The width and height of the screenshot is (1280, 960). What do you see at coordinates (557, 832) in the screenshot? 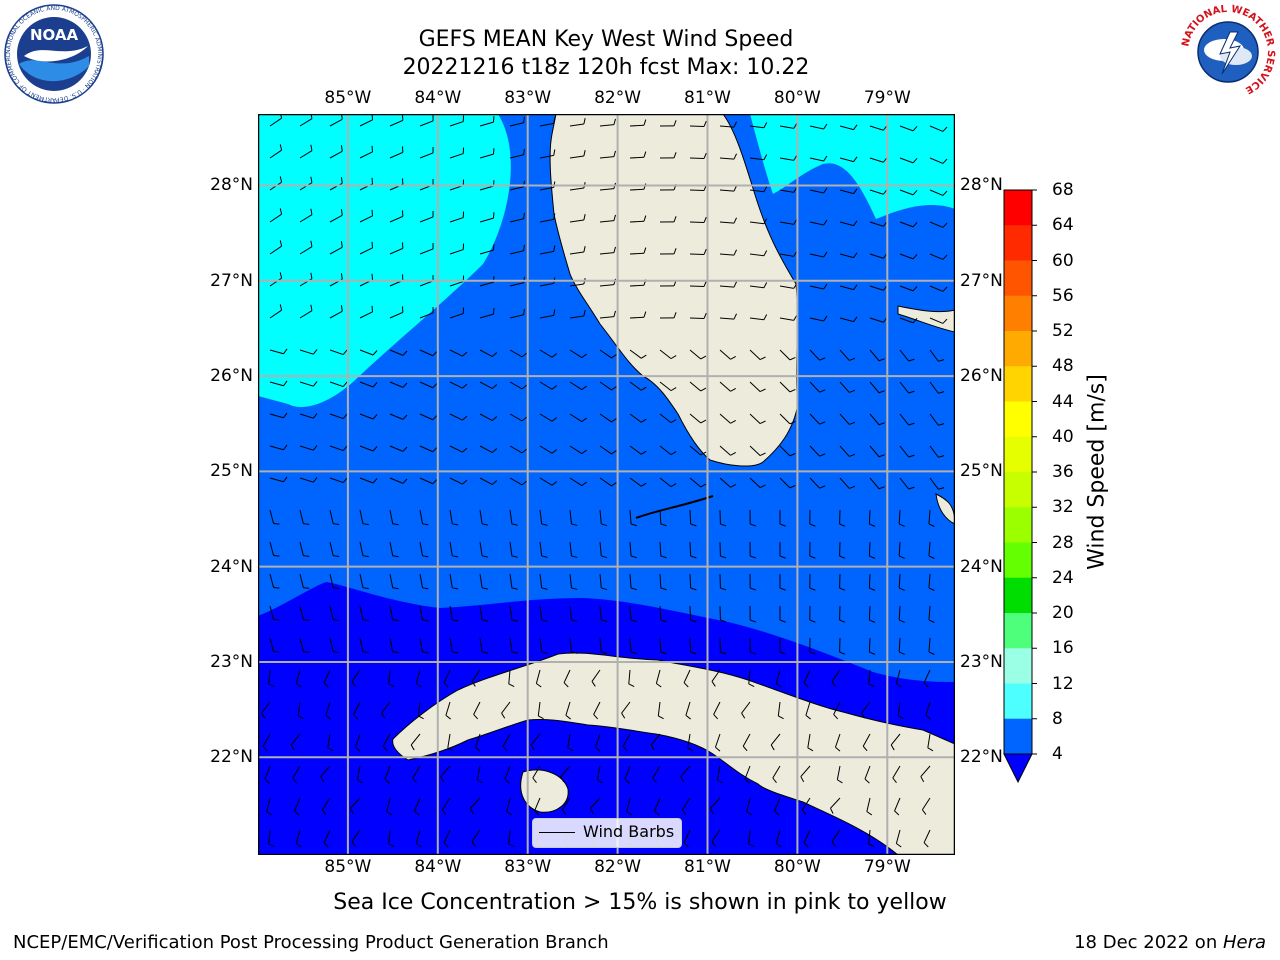
I see `legend-line-swatch` at bounding box center [557, 832].